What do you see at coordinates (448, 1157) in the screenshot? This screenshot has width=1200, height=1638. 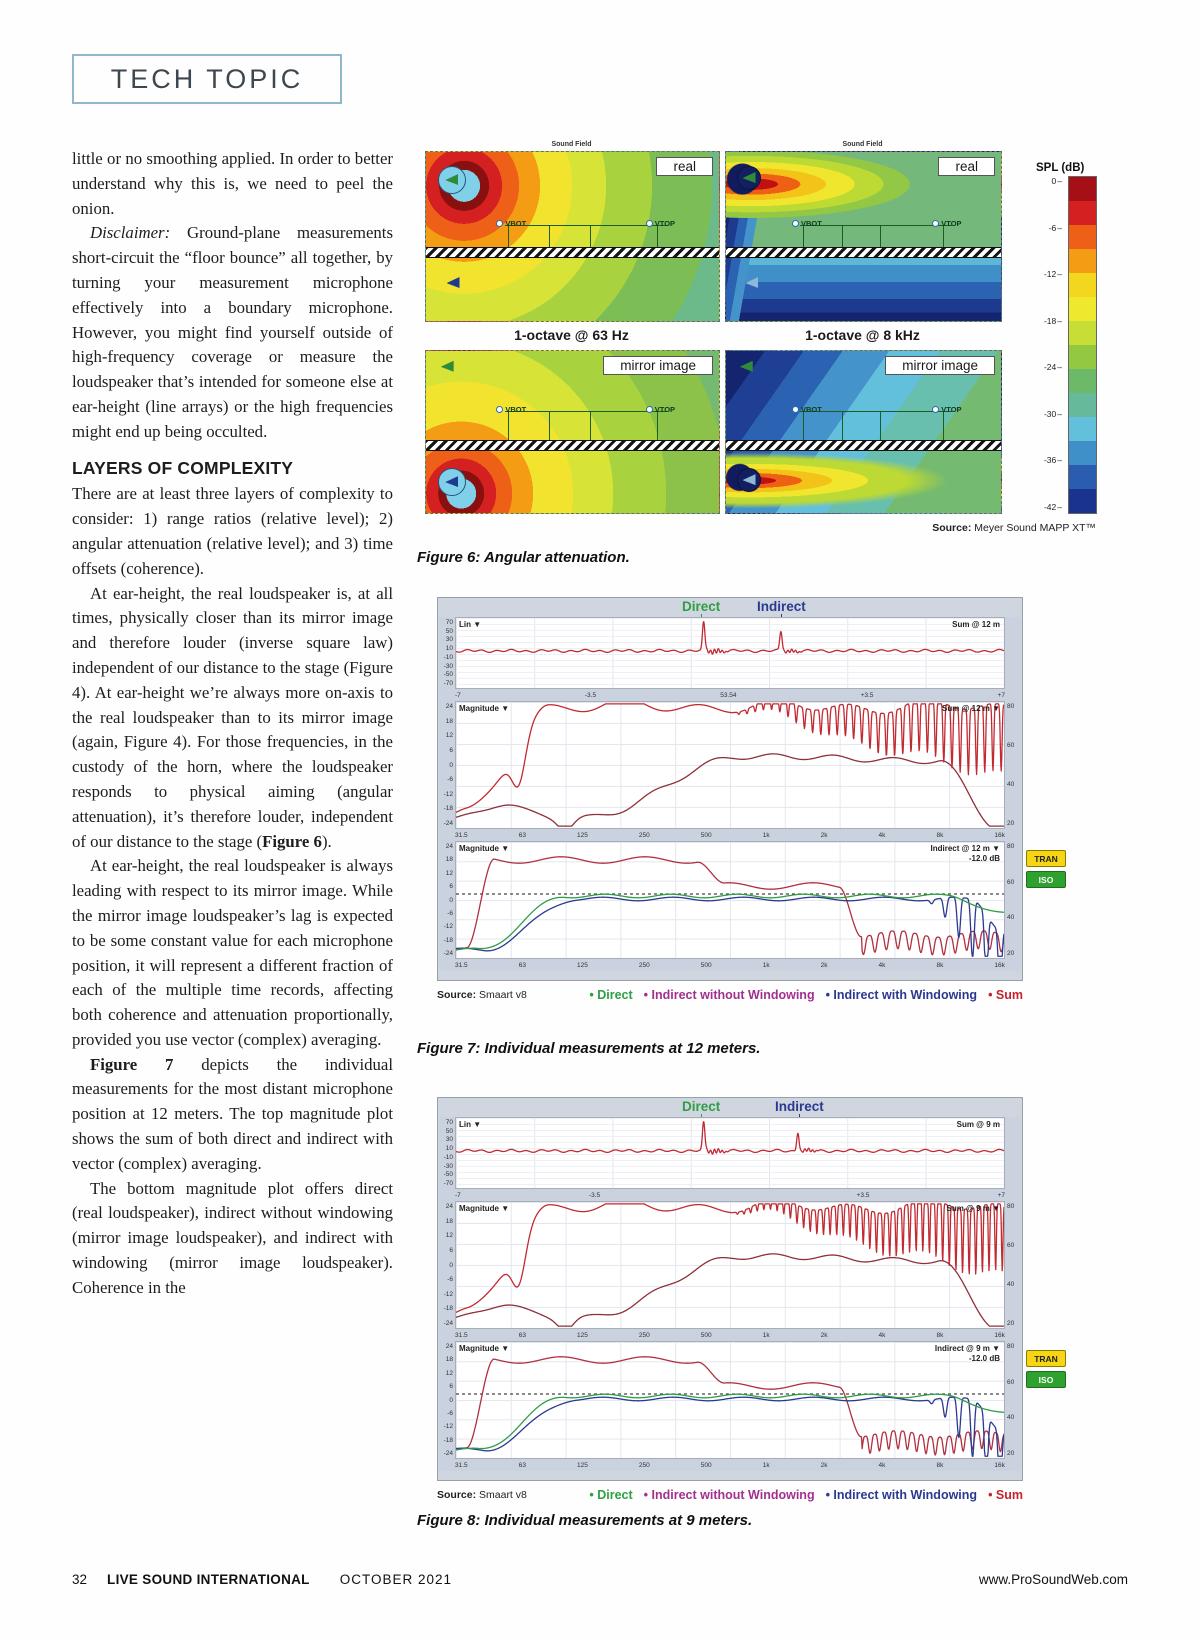 I see `tick-label: -10` at bounding box center [448, 1157].